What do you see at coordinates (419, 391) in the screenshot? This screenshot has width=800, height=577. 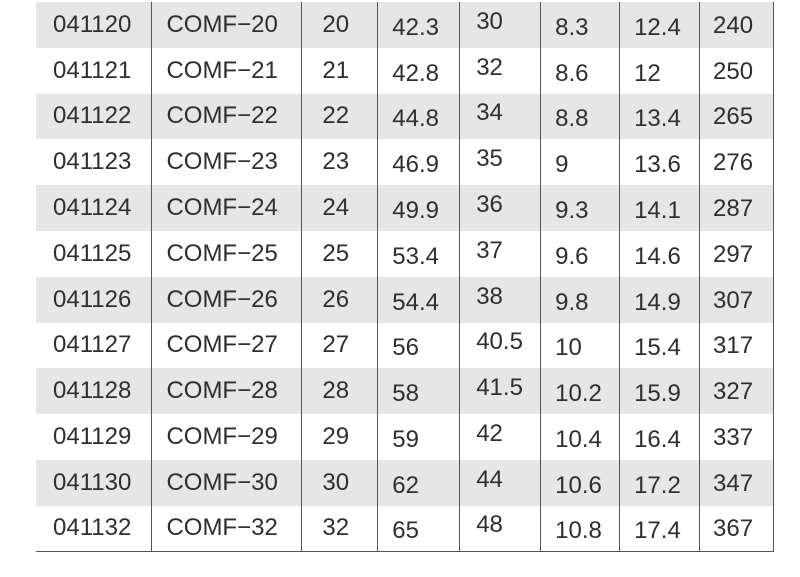 I see `cell-col-4: 58` at bounding box center [419, 391].